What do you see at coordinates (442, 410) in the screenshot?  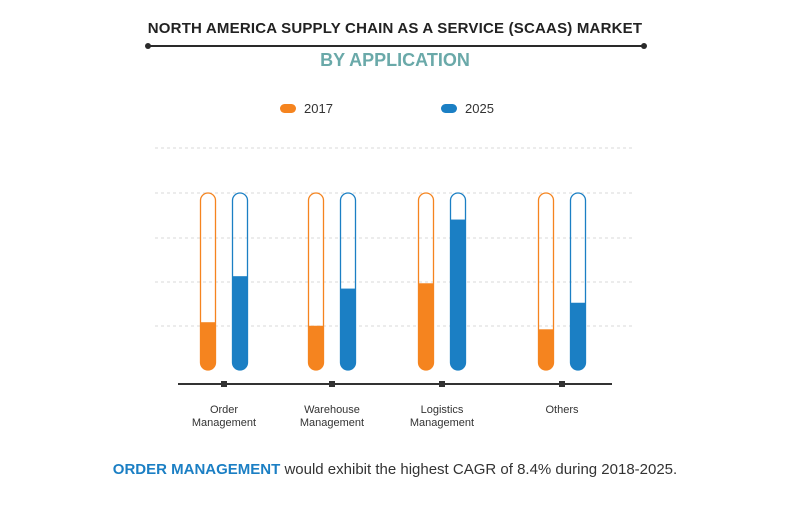 I see `x-tick-label: Logistics` at bounding box center [442, 410].